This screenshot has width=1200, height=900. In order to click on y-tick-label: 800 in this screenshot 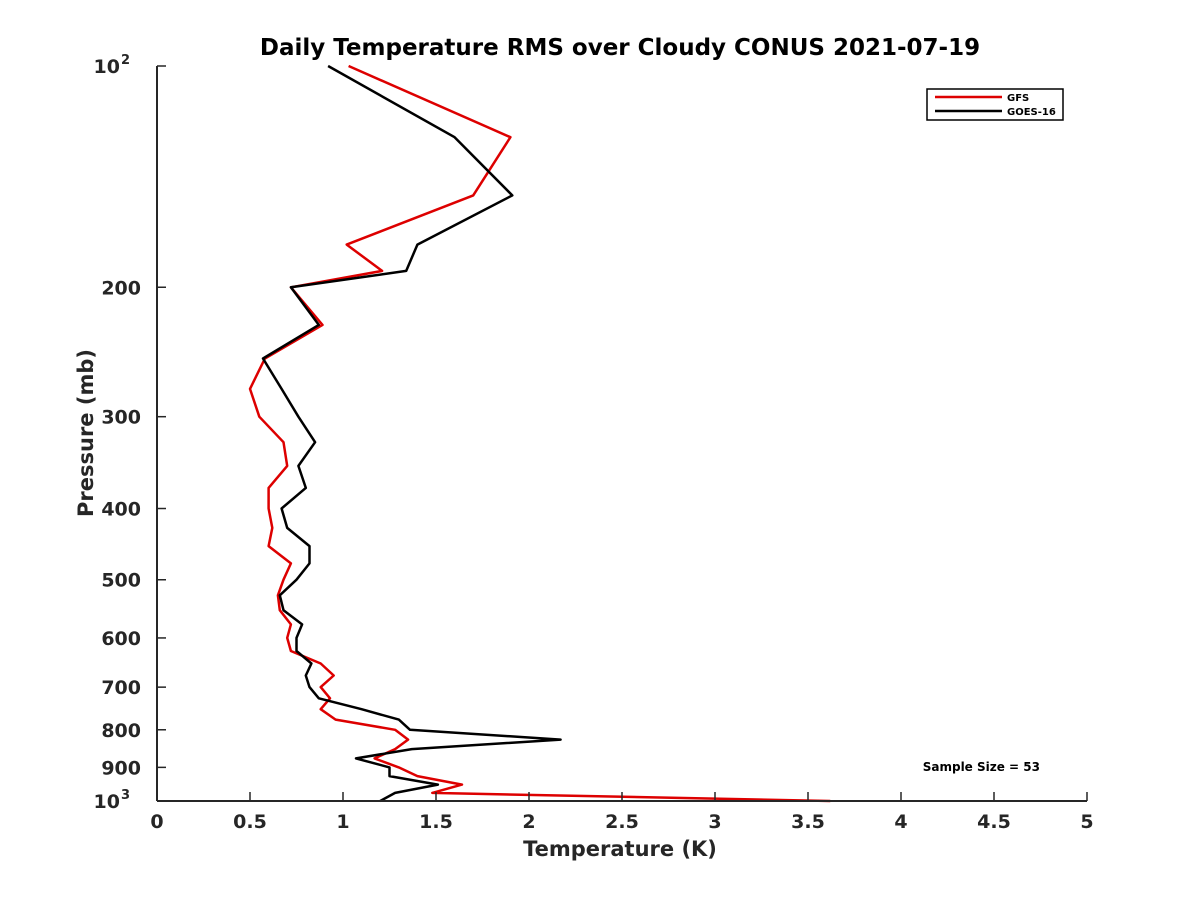, I will do `click(121, 731)`.